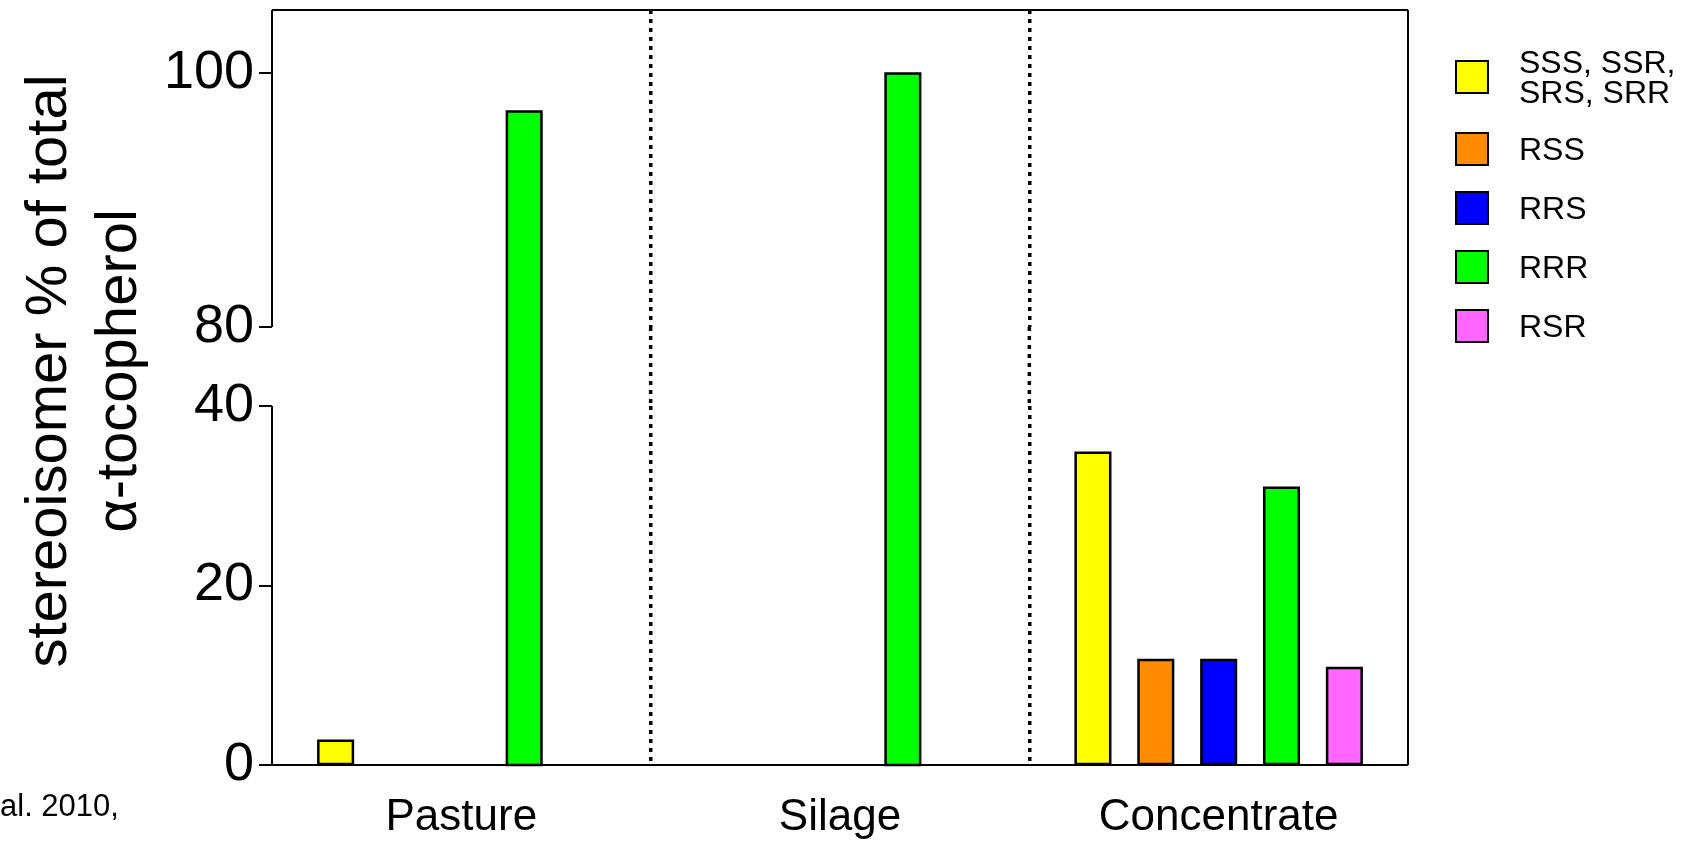 This screenshot has width=1707, height=846. What do you see at coordinates (1553, 326) in the screenshot?
I see `legend-label: RSR` at bounding box center [1553, 326].